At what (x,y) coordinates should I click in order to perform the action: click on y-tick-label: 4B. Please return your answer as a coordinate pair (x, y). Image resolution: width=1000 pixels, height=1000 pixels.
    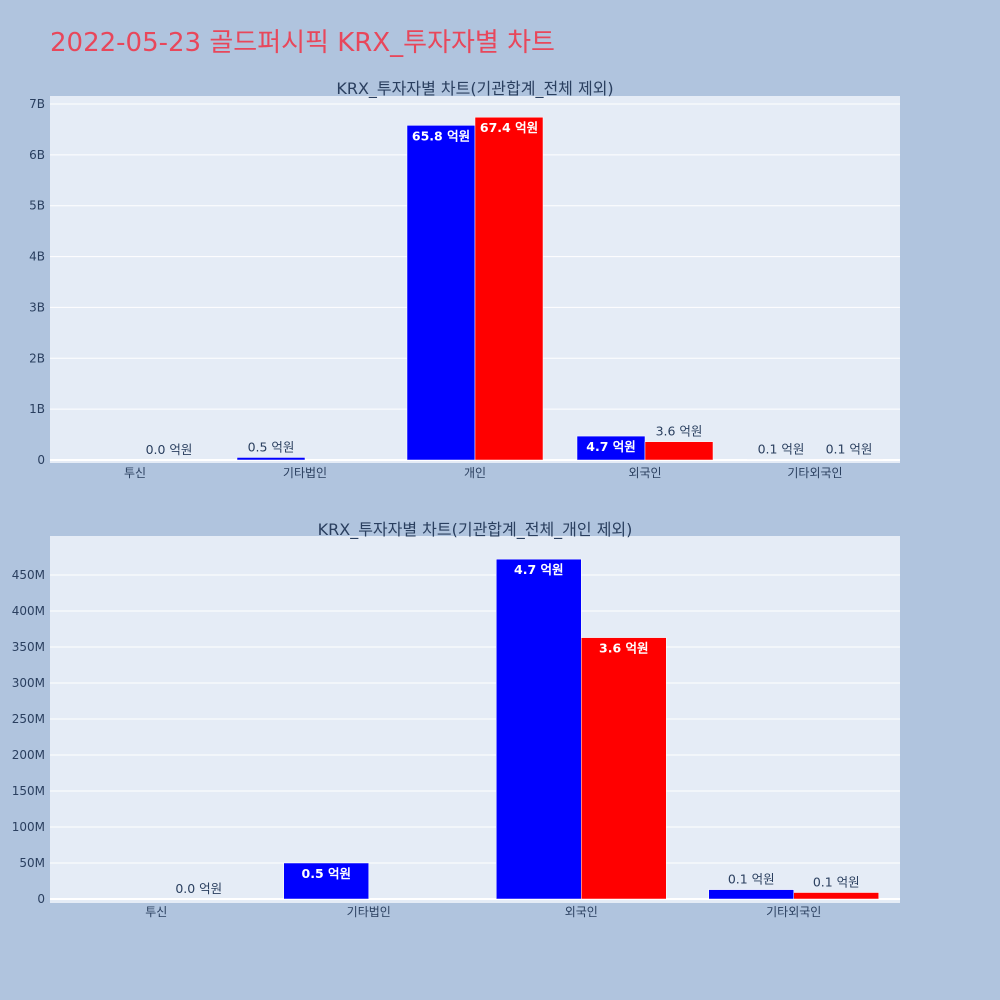
    Looking at the image, I should click on (37, 257).